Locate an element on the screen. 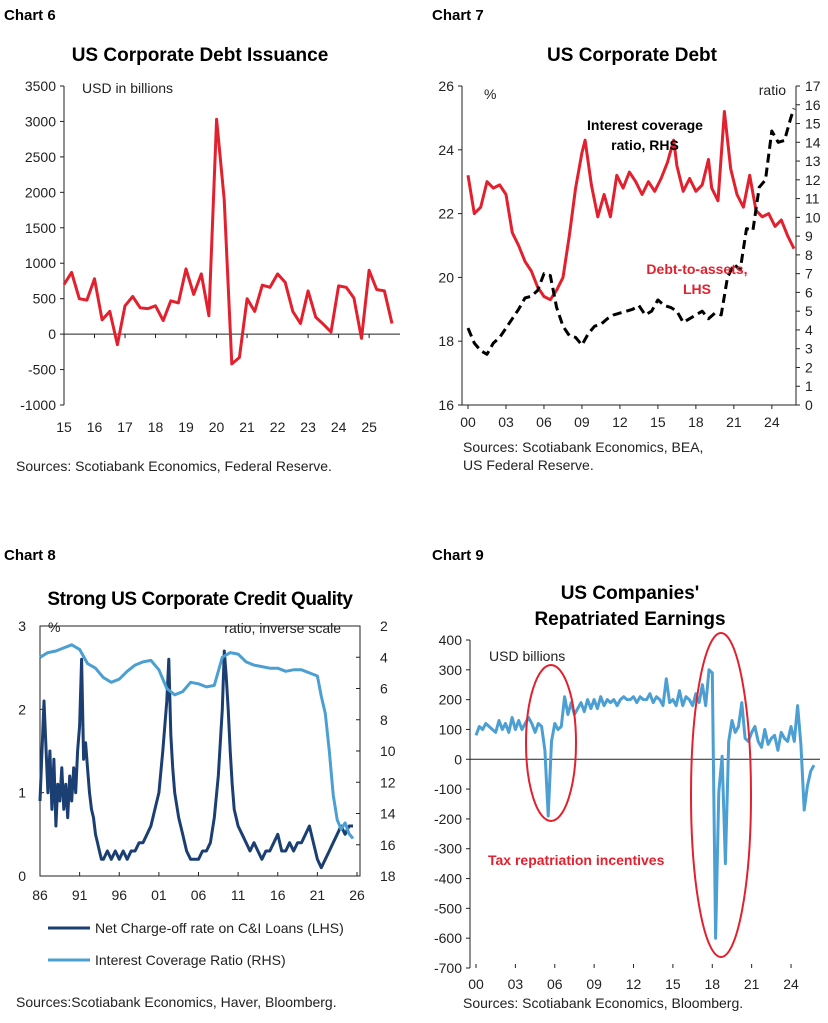 This screenshot has width=828, height=1023. chart-7-right-tick-label: 5 is located at coordinates (809, 311).